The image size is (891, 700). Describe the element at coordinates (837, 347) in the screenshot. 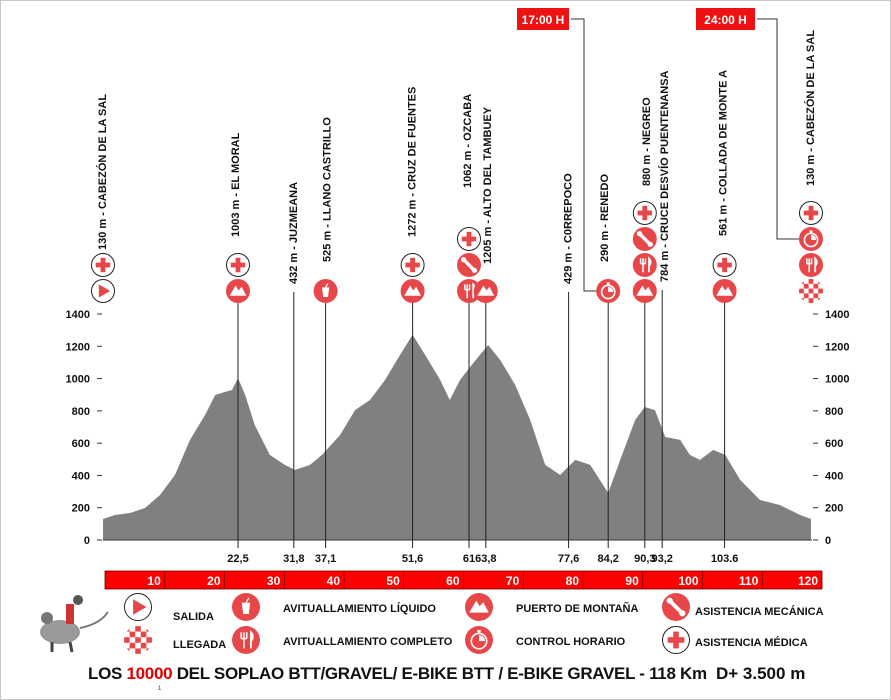

I see `y-tick-label-right: 1200` at that location.